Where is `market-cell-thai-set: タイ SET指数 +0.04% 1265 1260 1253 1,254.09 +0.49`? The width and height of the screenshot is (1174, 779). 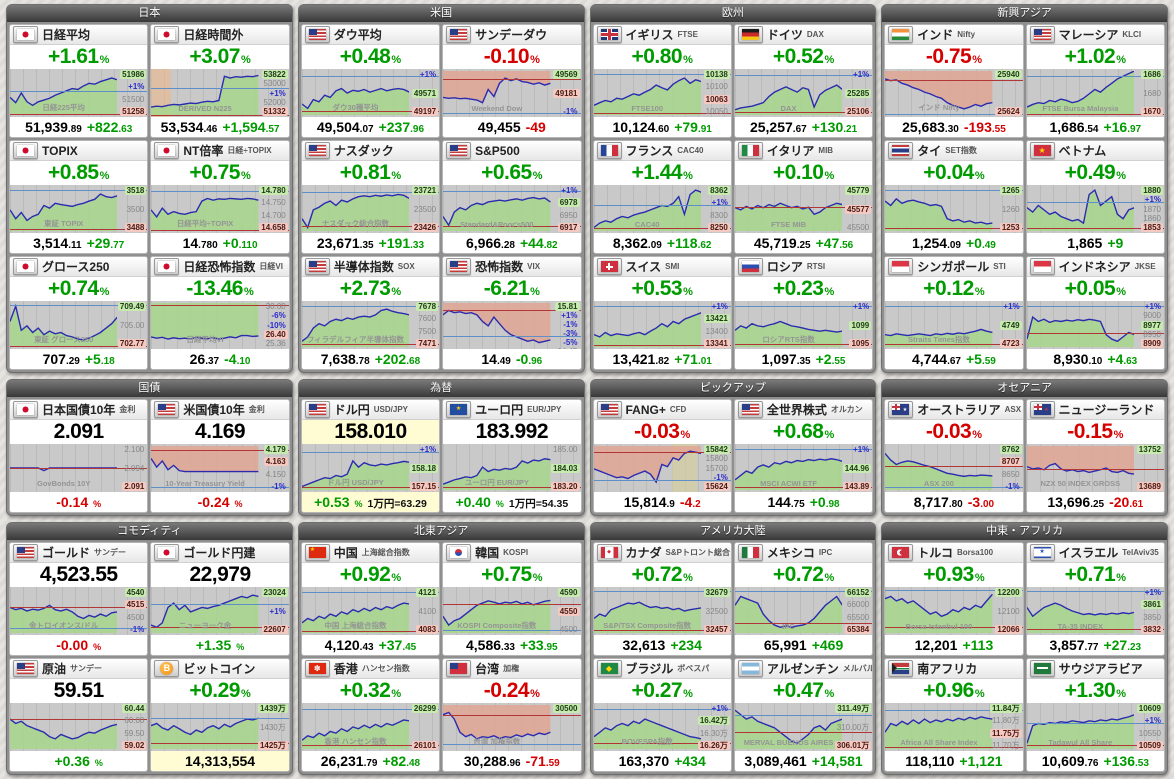
market-cell-thai-set: タイ SET指数 +0.04% 1265 1260 1253 1,254.09 +0.49 is located at coordinates (954, 197).